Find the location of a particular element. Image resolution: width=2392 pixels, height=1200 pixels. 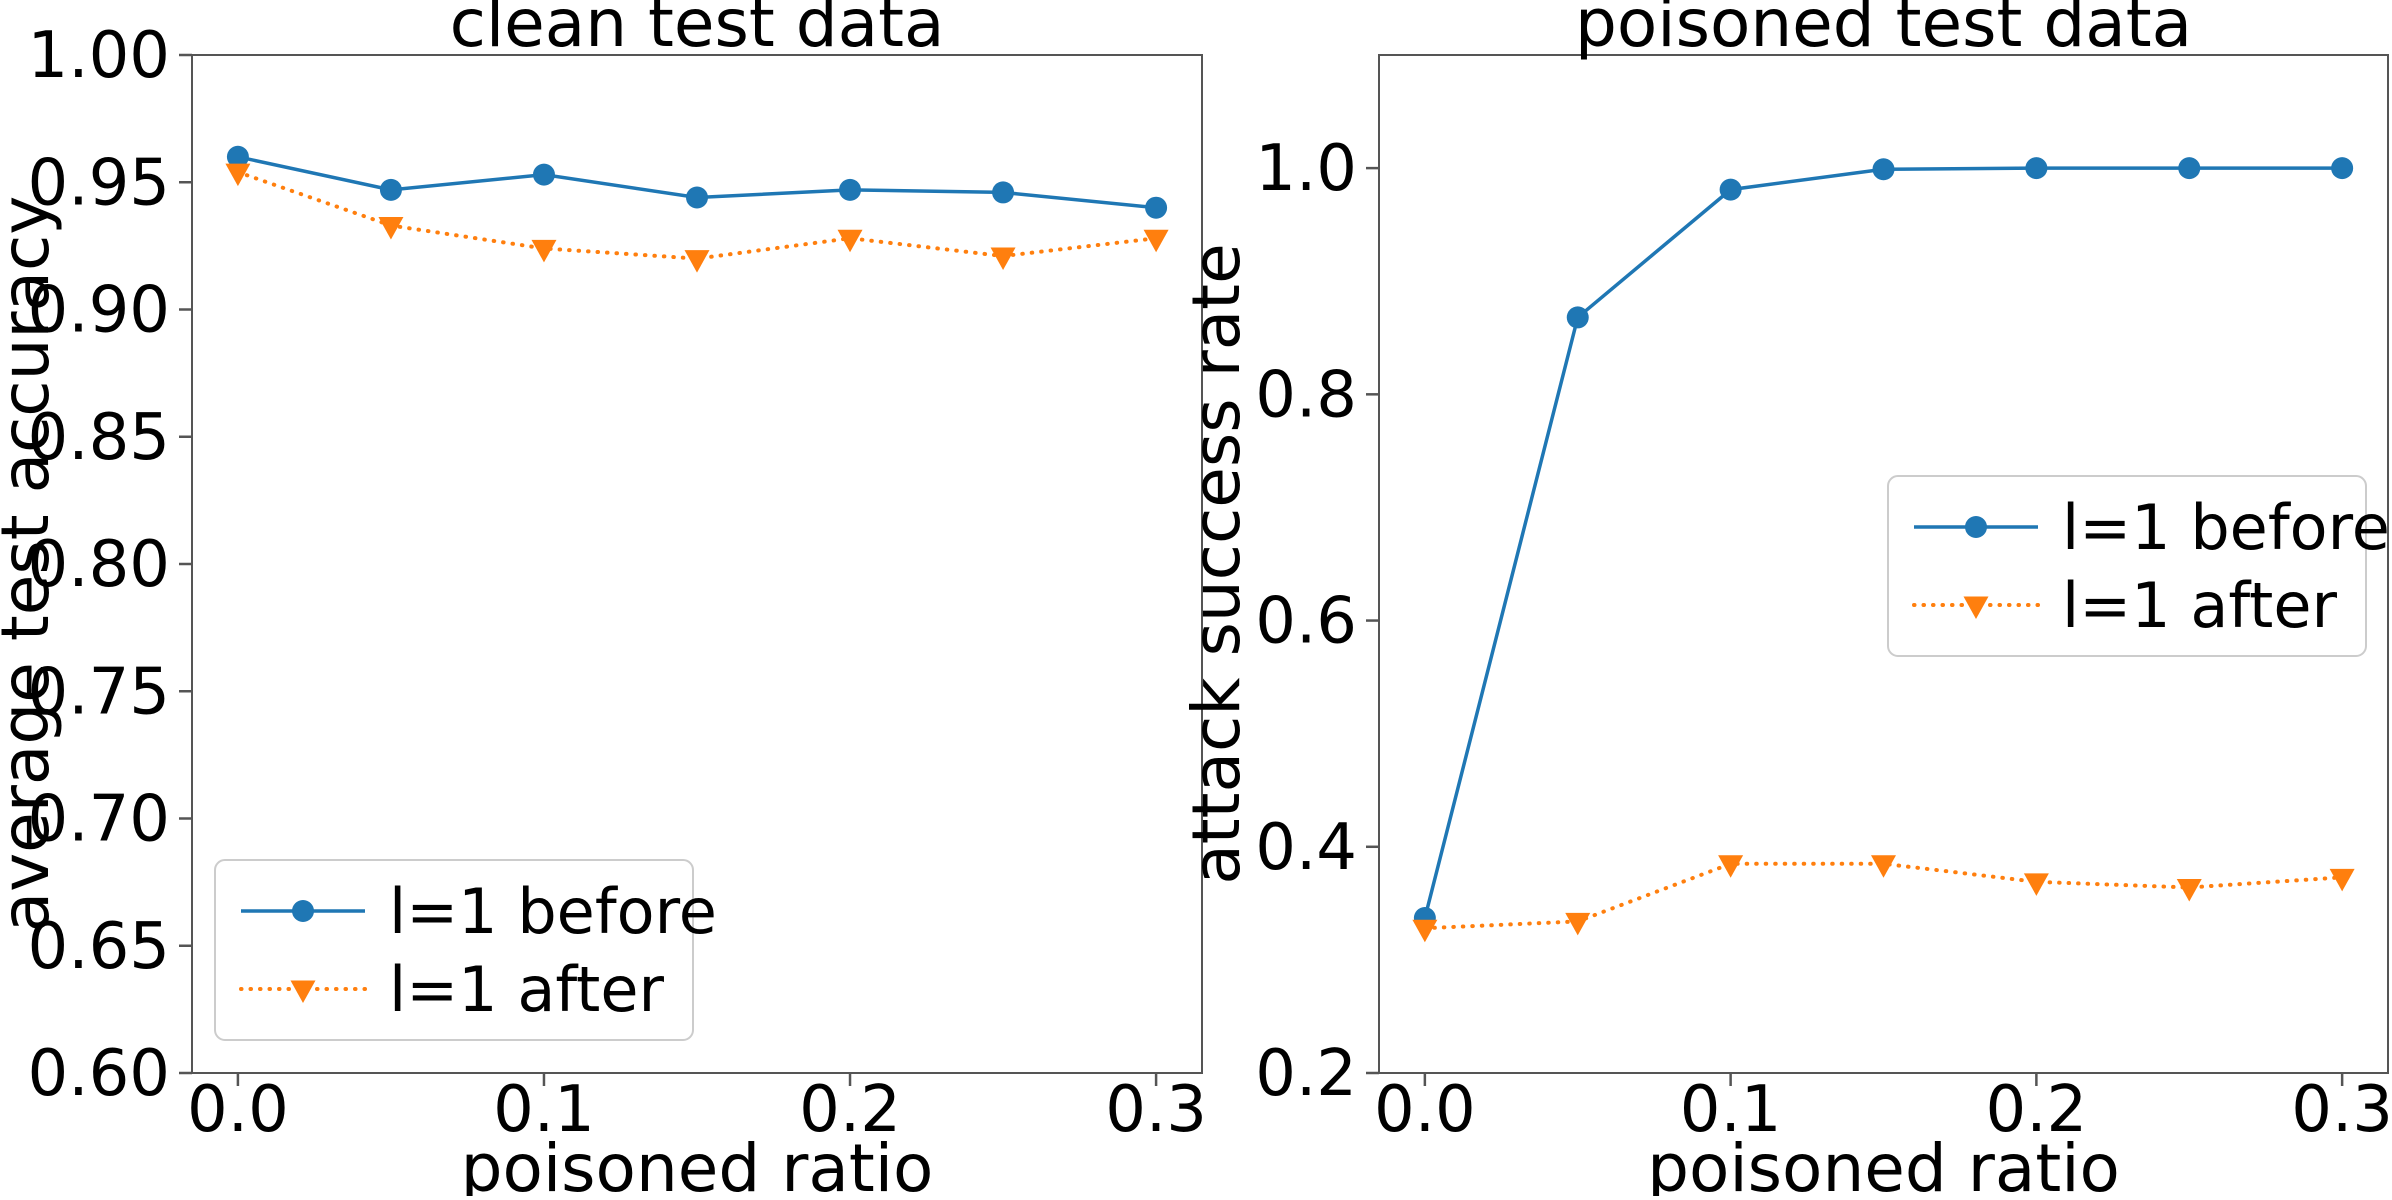

y-tick-label: 0.6 is located at coordinates (1306, 622).